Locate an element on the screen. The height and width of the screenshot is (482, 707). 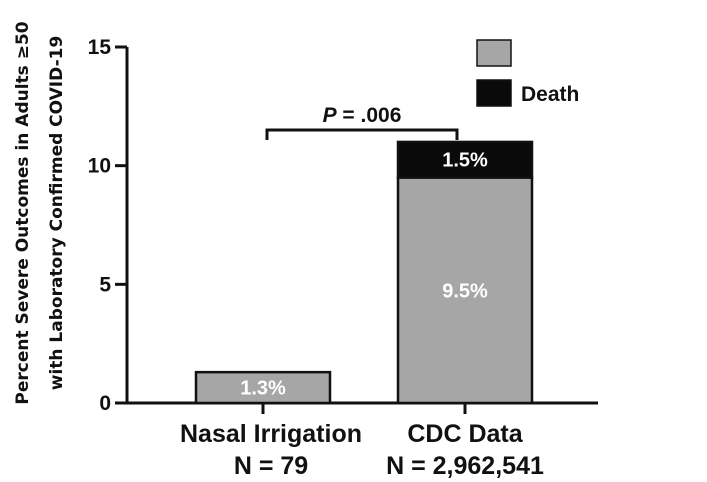
y-axis-title-line1: Percent Severe Outcomes in Adults ≥50 is located at coordinates (23, 212).